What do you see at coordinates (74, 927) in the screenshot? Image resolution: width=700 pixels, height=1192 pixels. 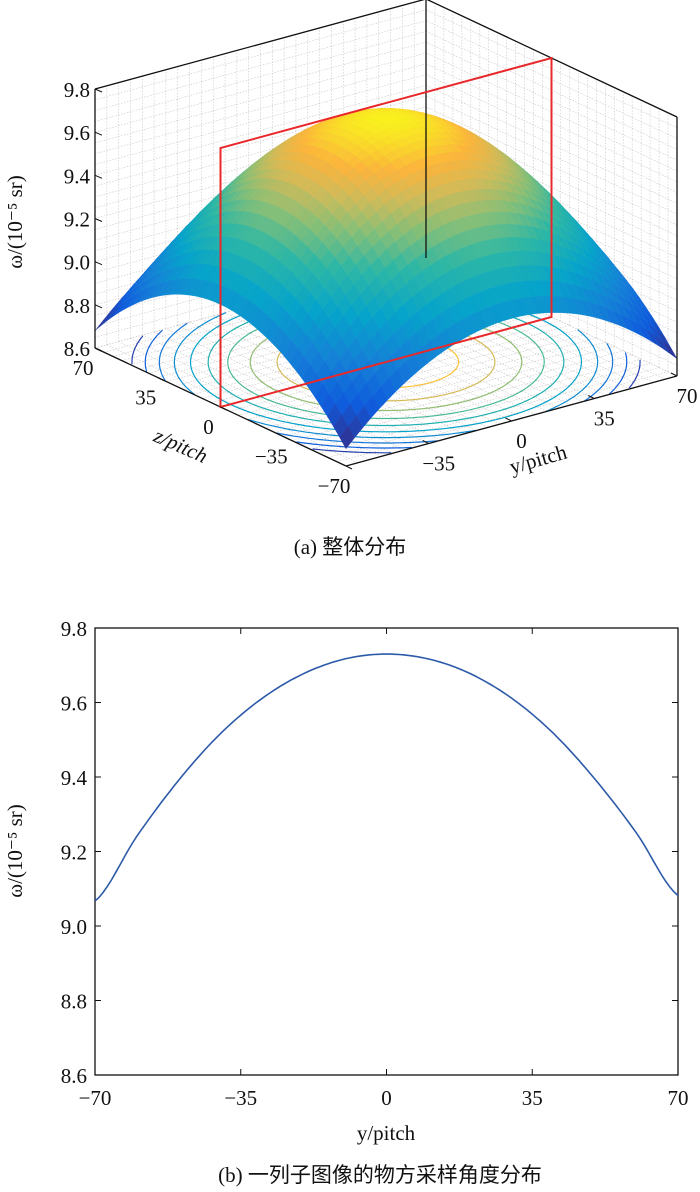 I see `y-tick-label: 9.0` at bounding box center [74, 927].